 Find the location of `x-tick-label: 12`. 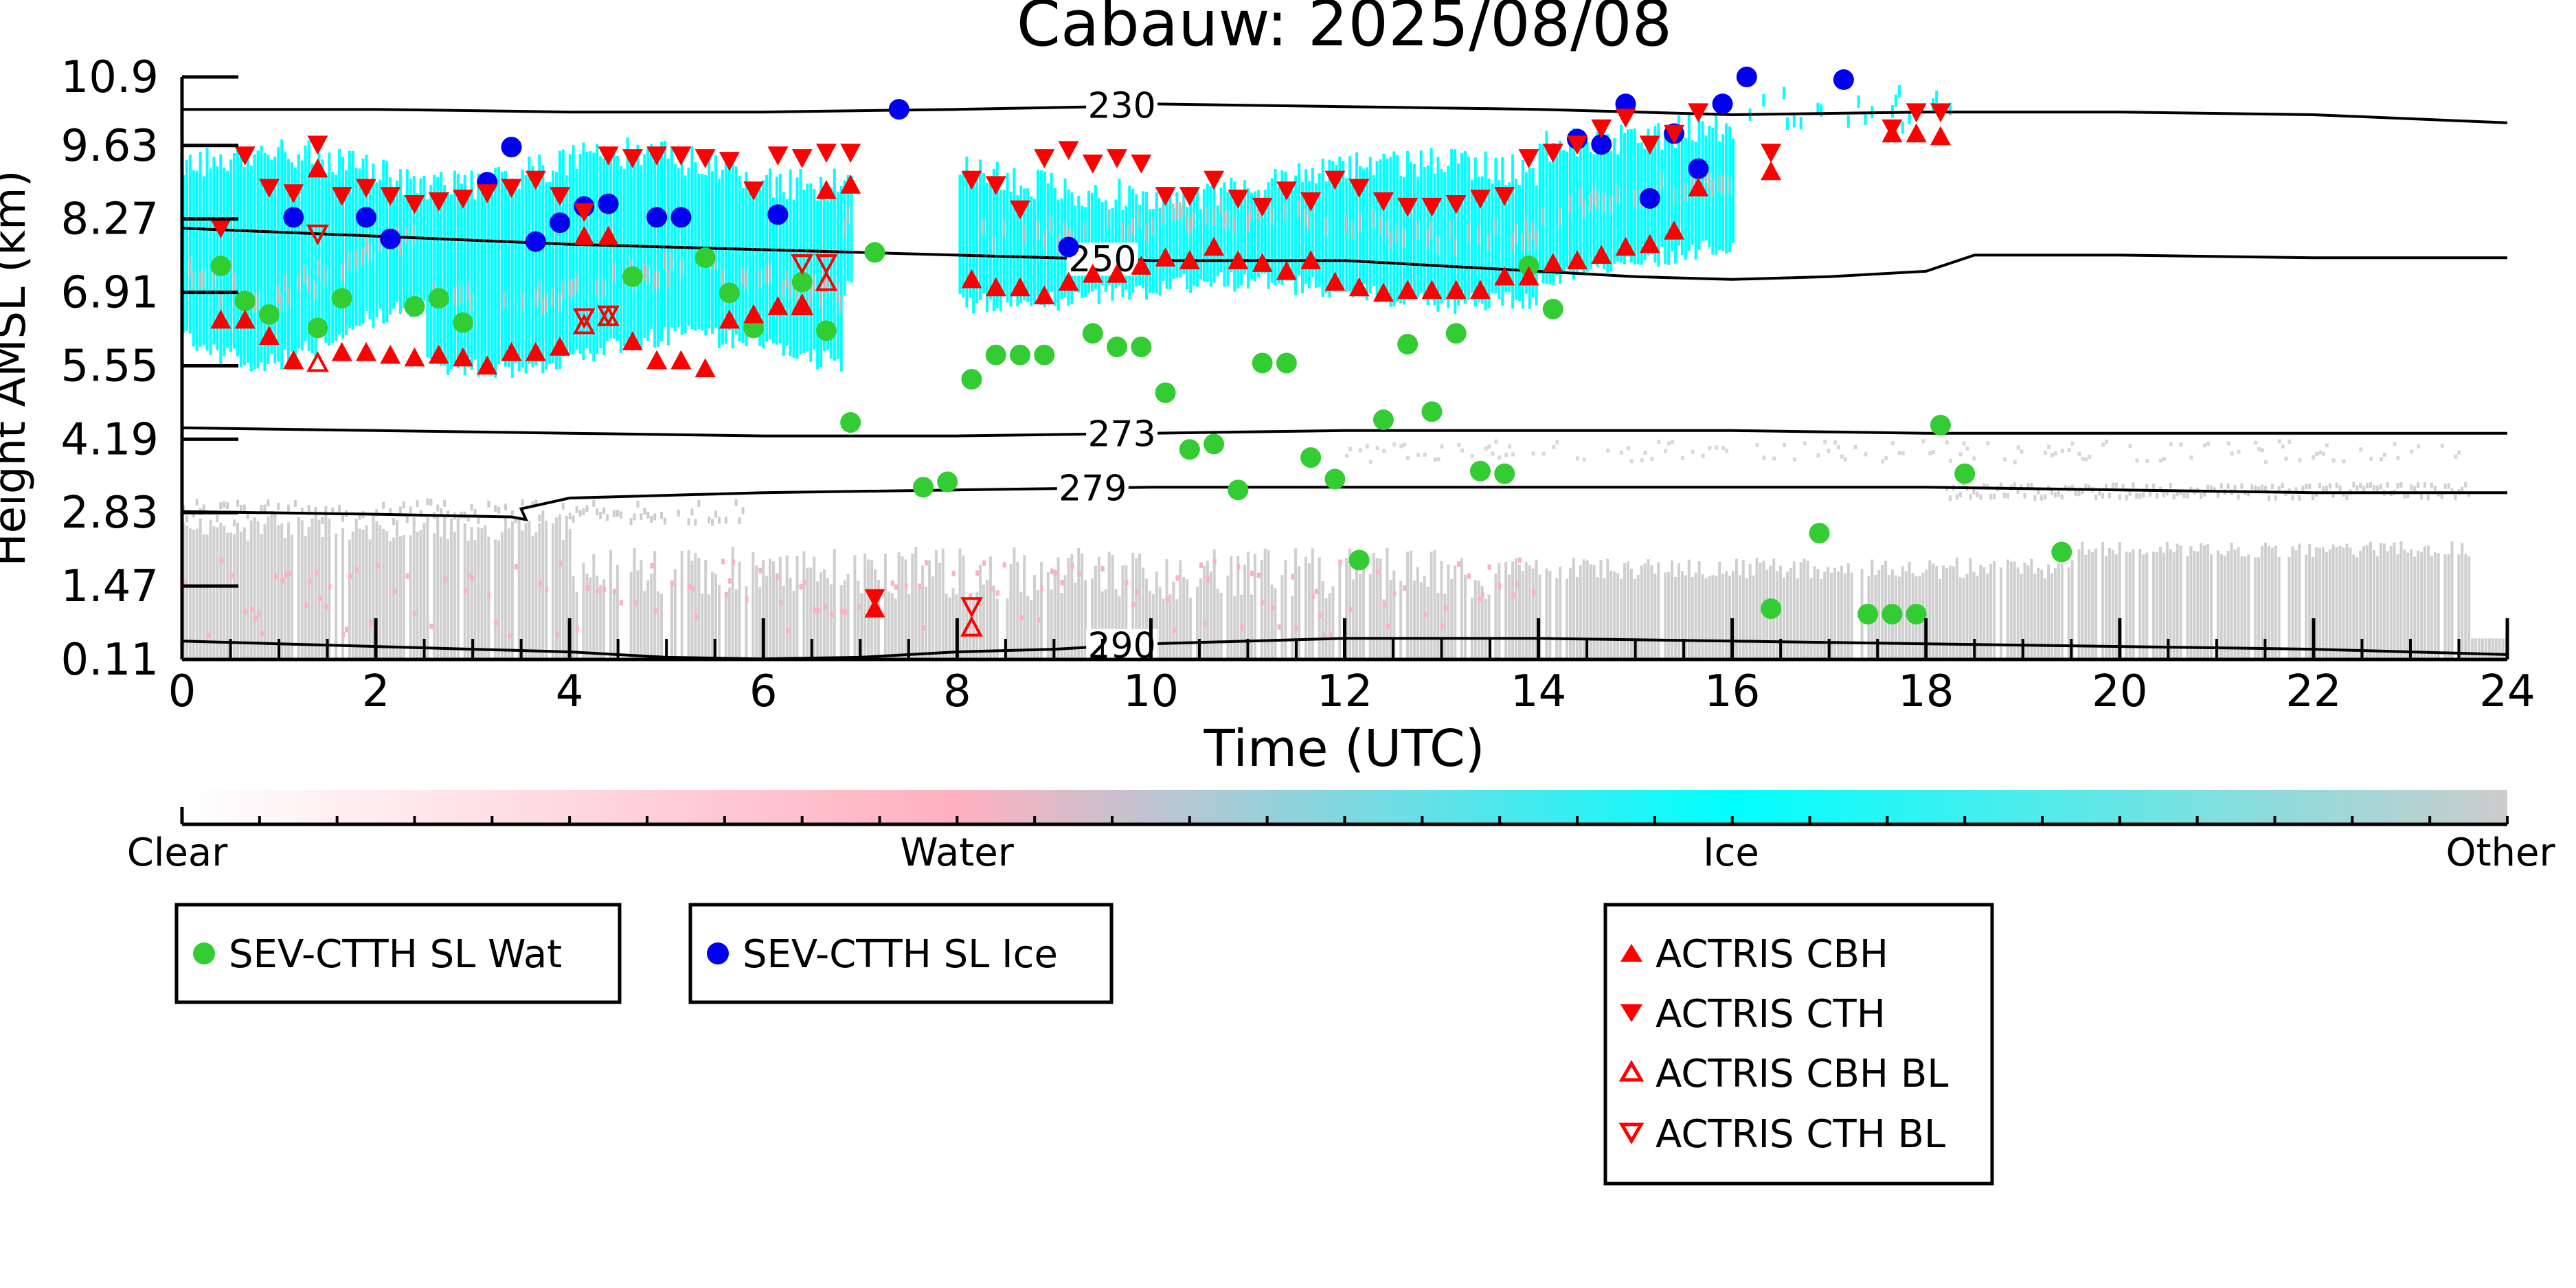

x-tick-label: 12 is located at coordinates (1344, 691).